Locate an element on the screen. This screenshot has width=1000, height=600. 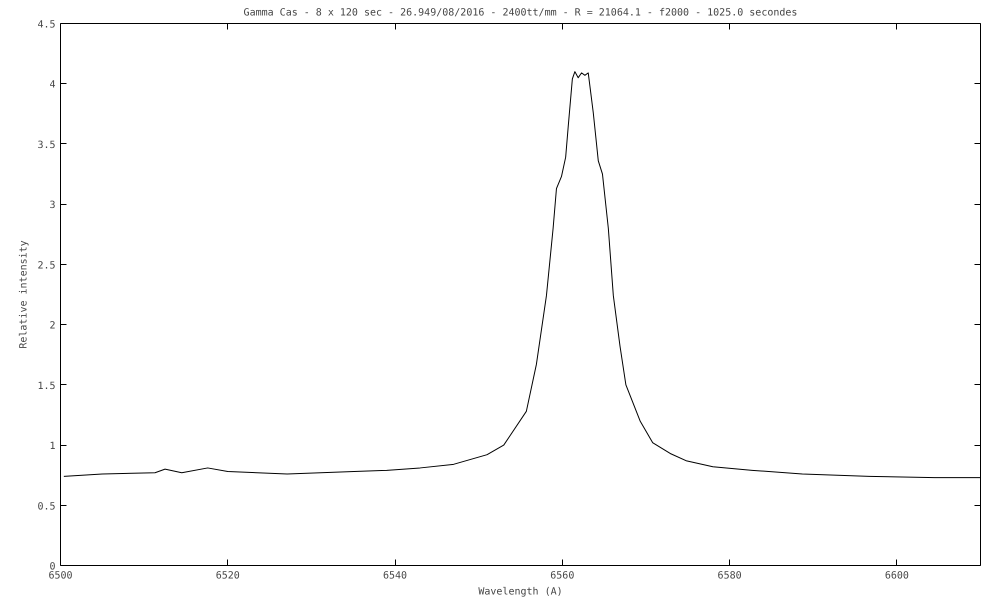
x-tick-label: 6540 is located at coordinates (395, 576).